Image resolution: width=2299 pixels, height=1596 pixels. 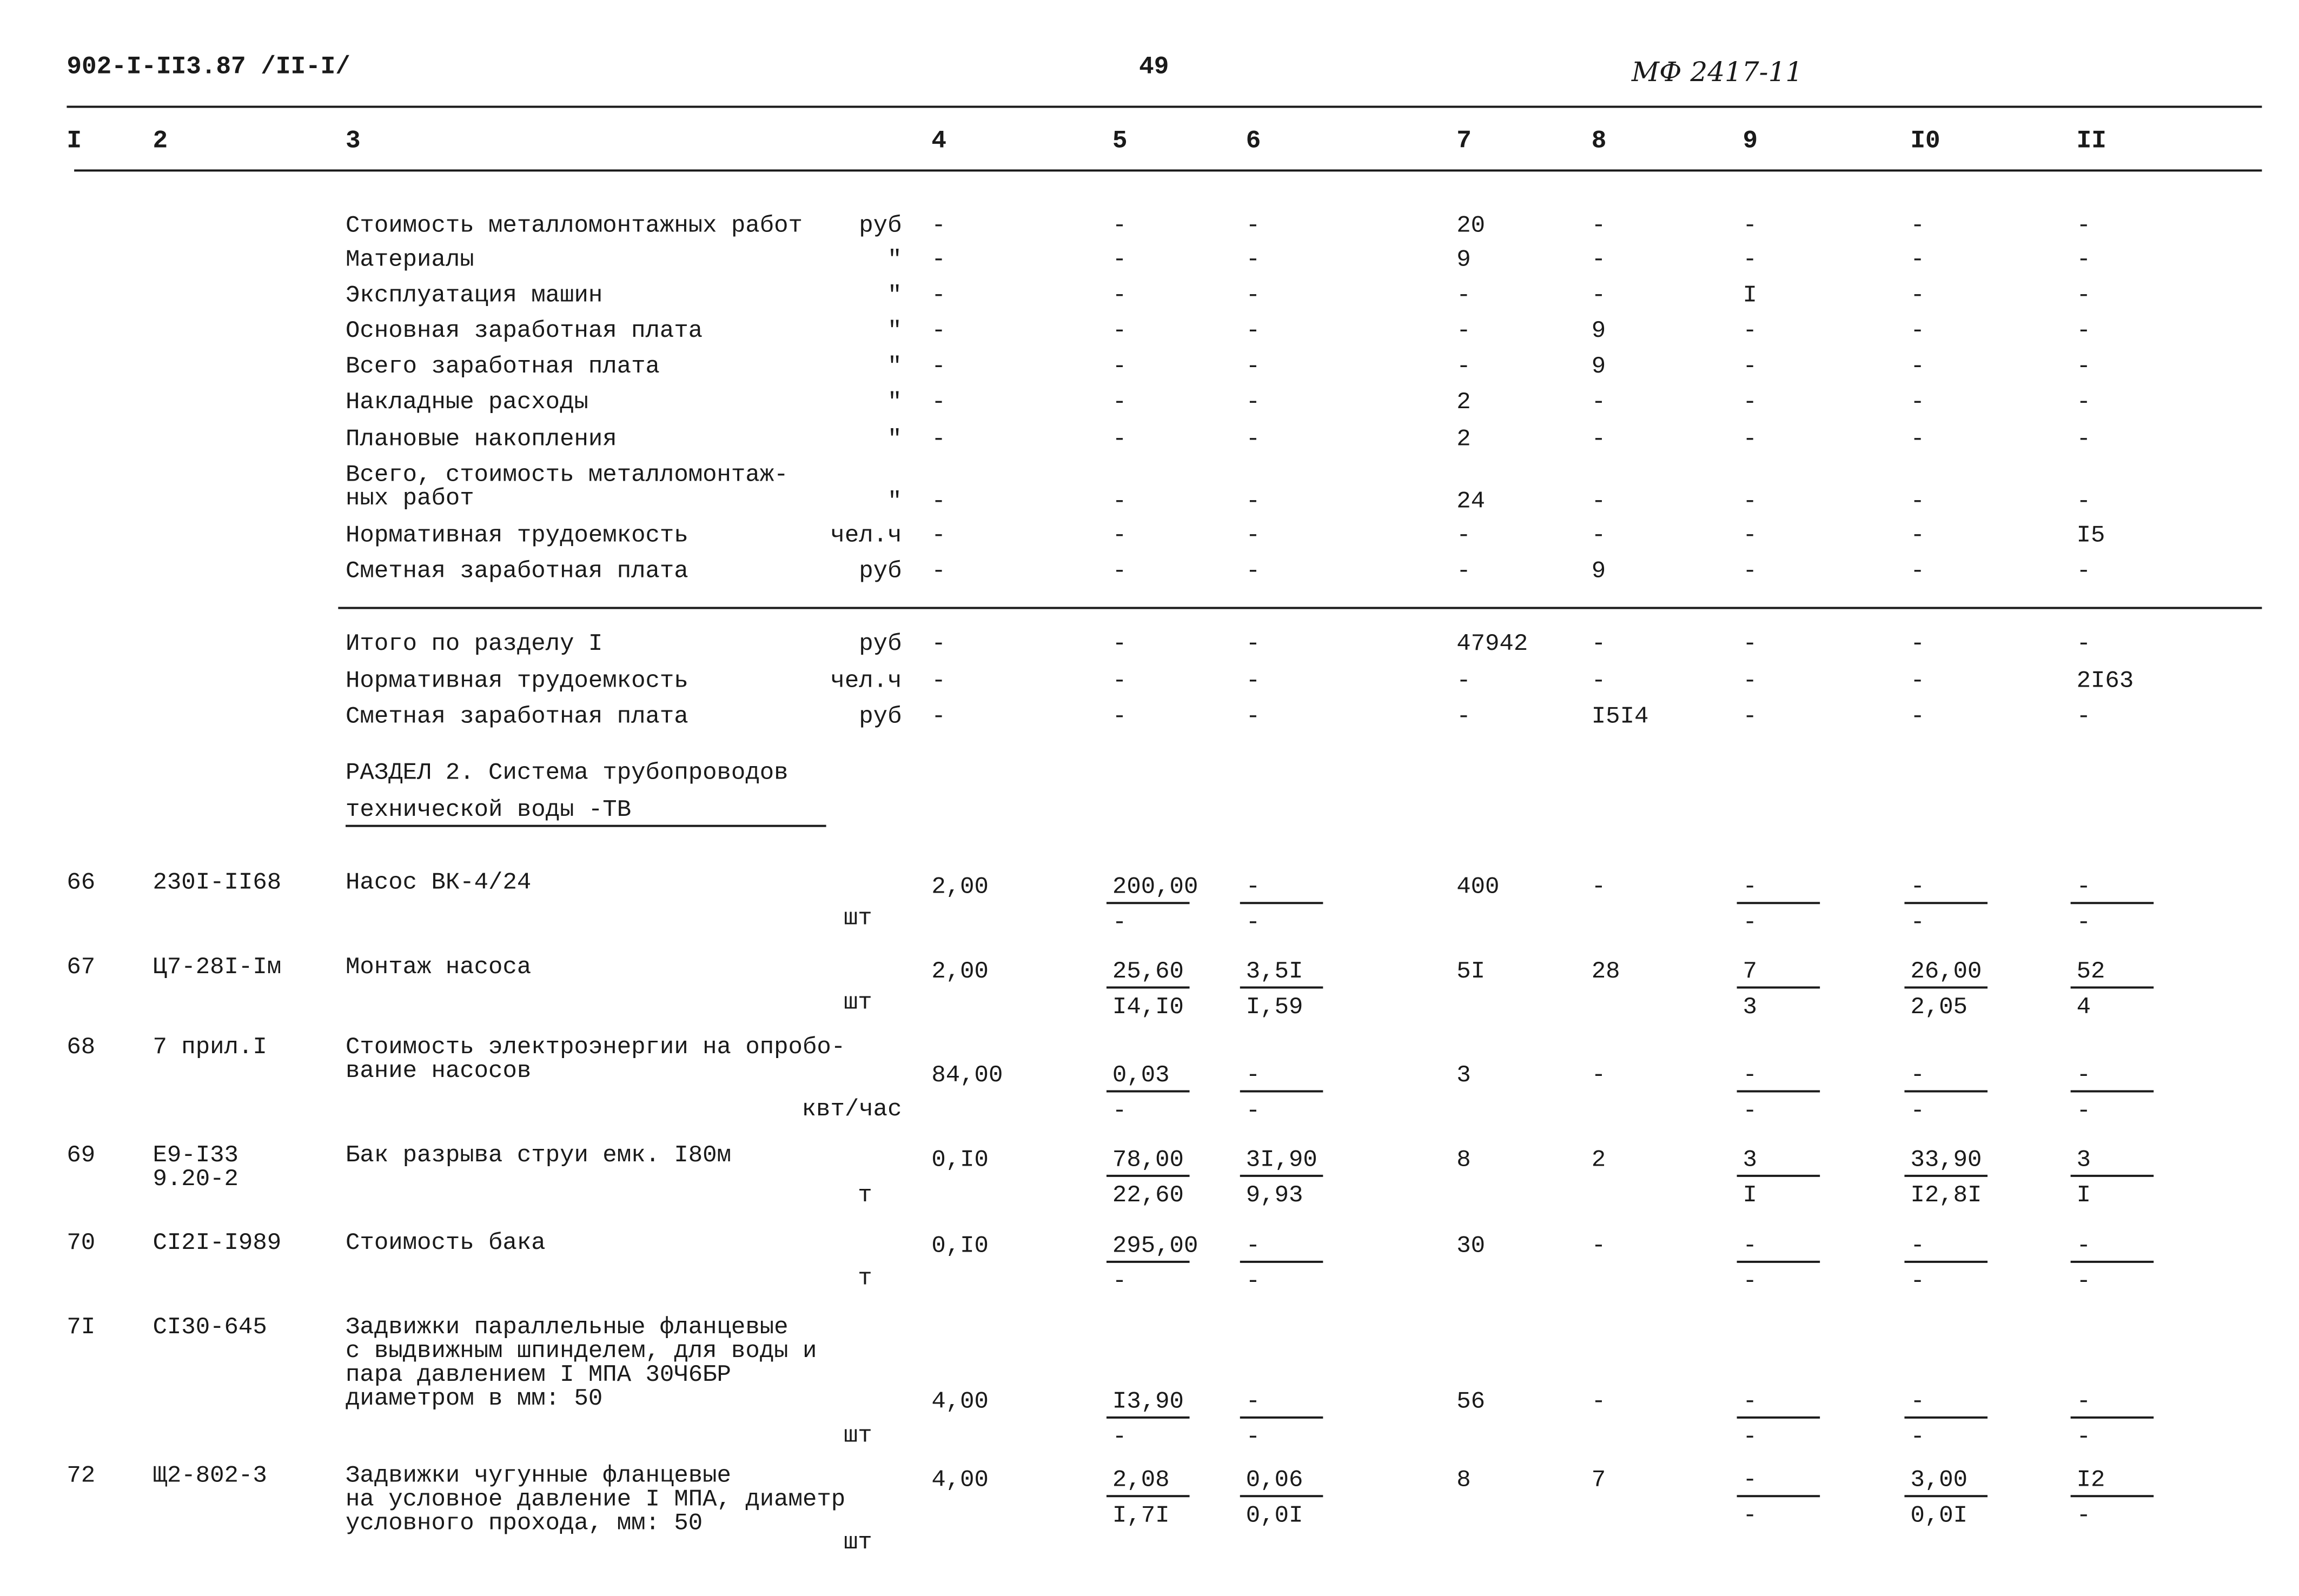 What do you see at coordinates (1471, 1245) in the screenshot?
I see `cell-value: 30` at bounding box center [1471, 1245].